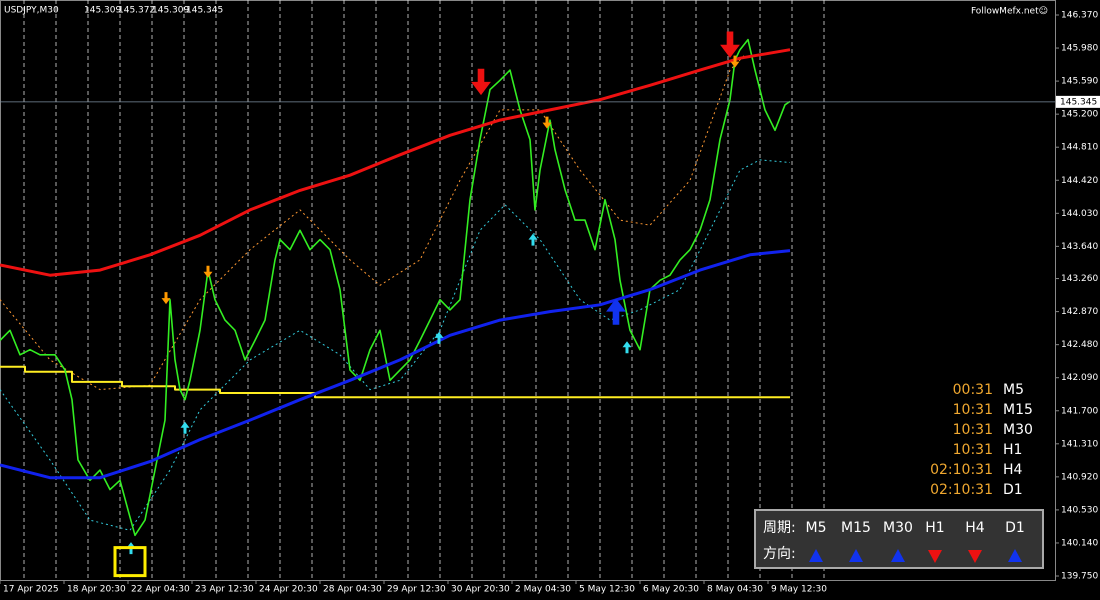  I want to click on watermark: FollowMefx.net☺, so click(1009, 11).